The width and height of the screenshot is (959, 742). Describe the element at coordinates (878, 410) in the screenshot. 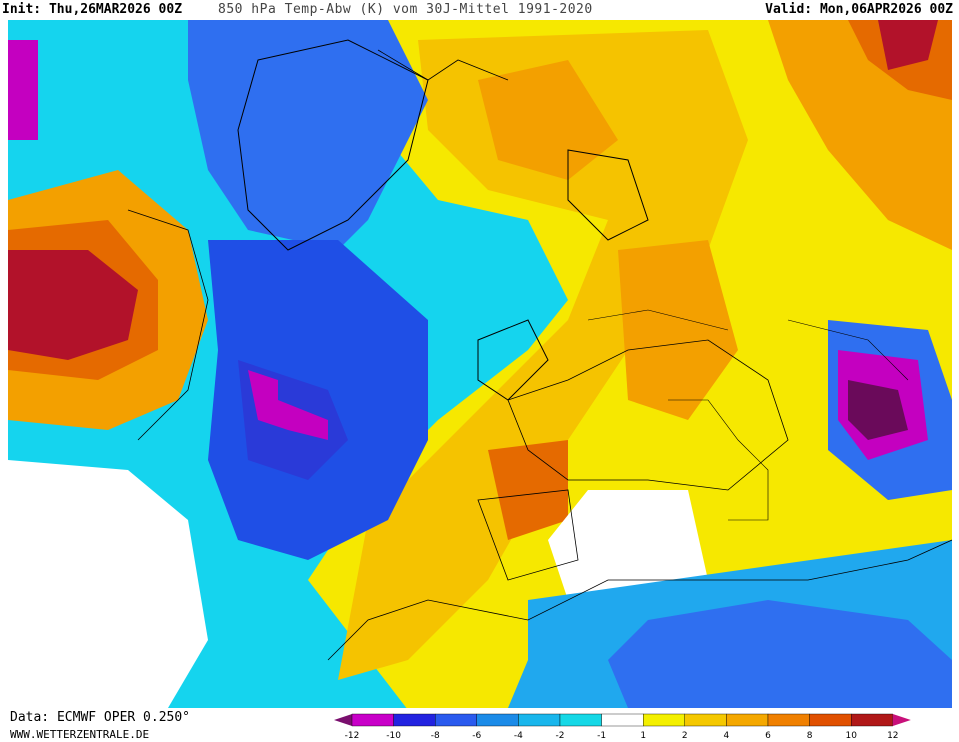

I see `cold-center-caspian` at that location.